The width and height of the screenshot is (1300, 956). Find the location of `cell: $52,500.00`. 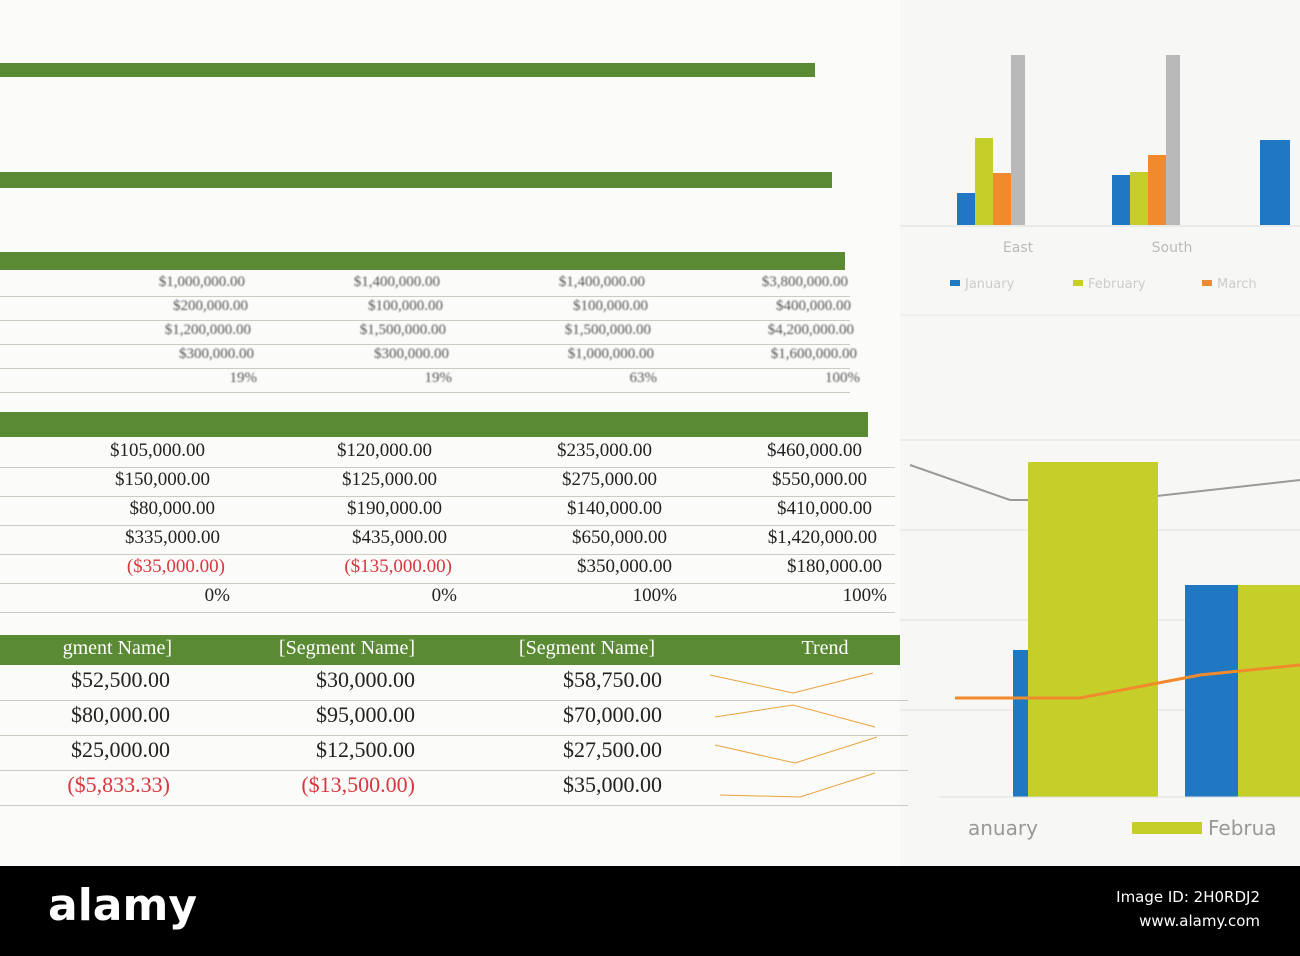

cell: $52,500.00 is located at coordinates (120, 679).